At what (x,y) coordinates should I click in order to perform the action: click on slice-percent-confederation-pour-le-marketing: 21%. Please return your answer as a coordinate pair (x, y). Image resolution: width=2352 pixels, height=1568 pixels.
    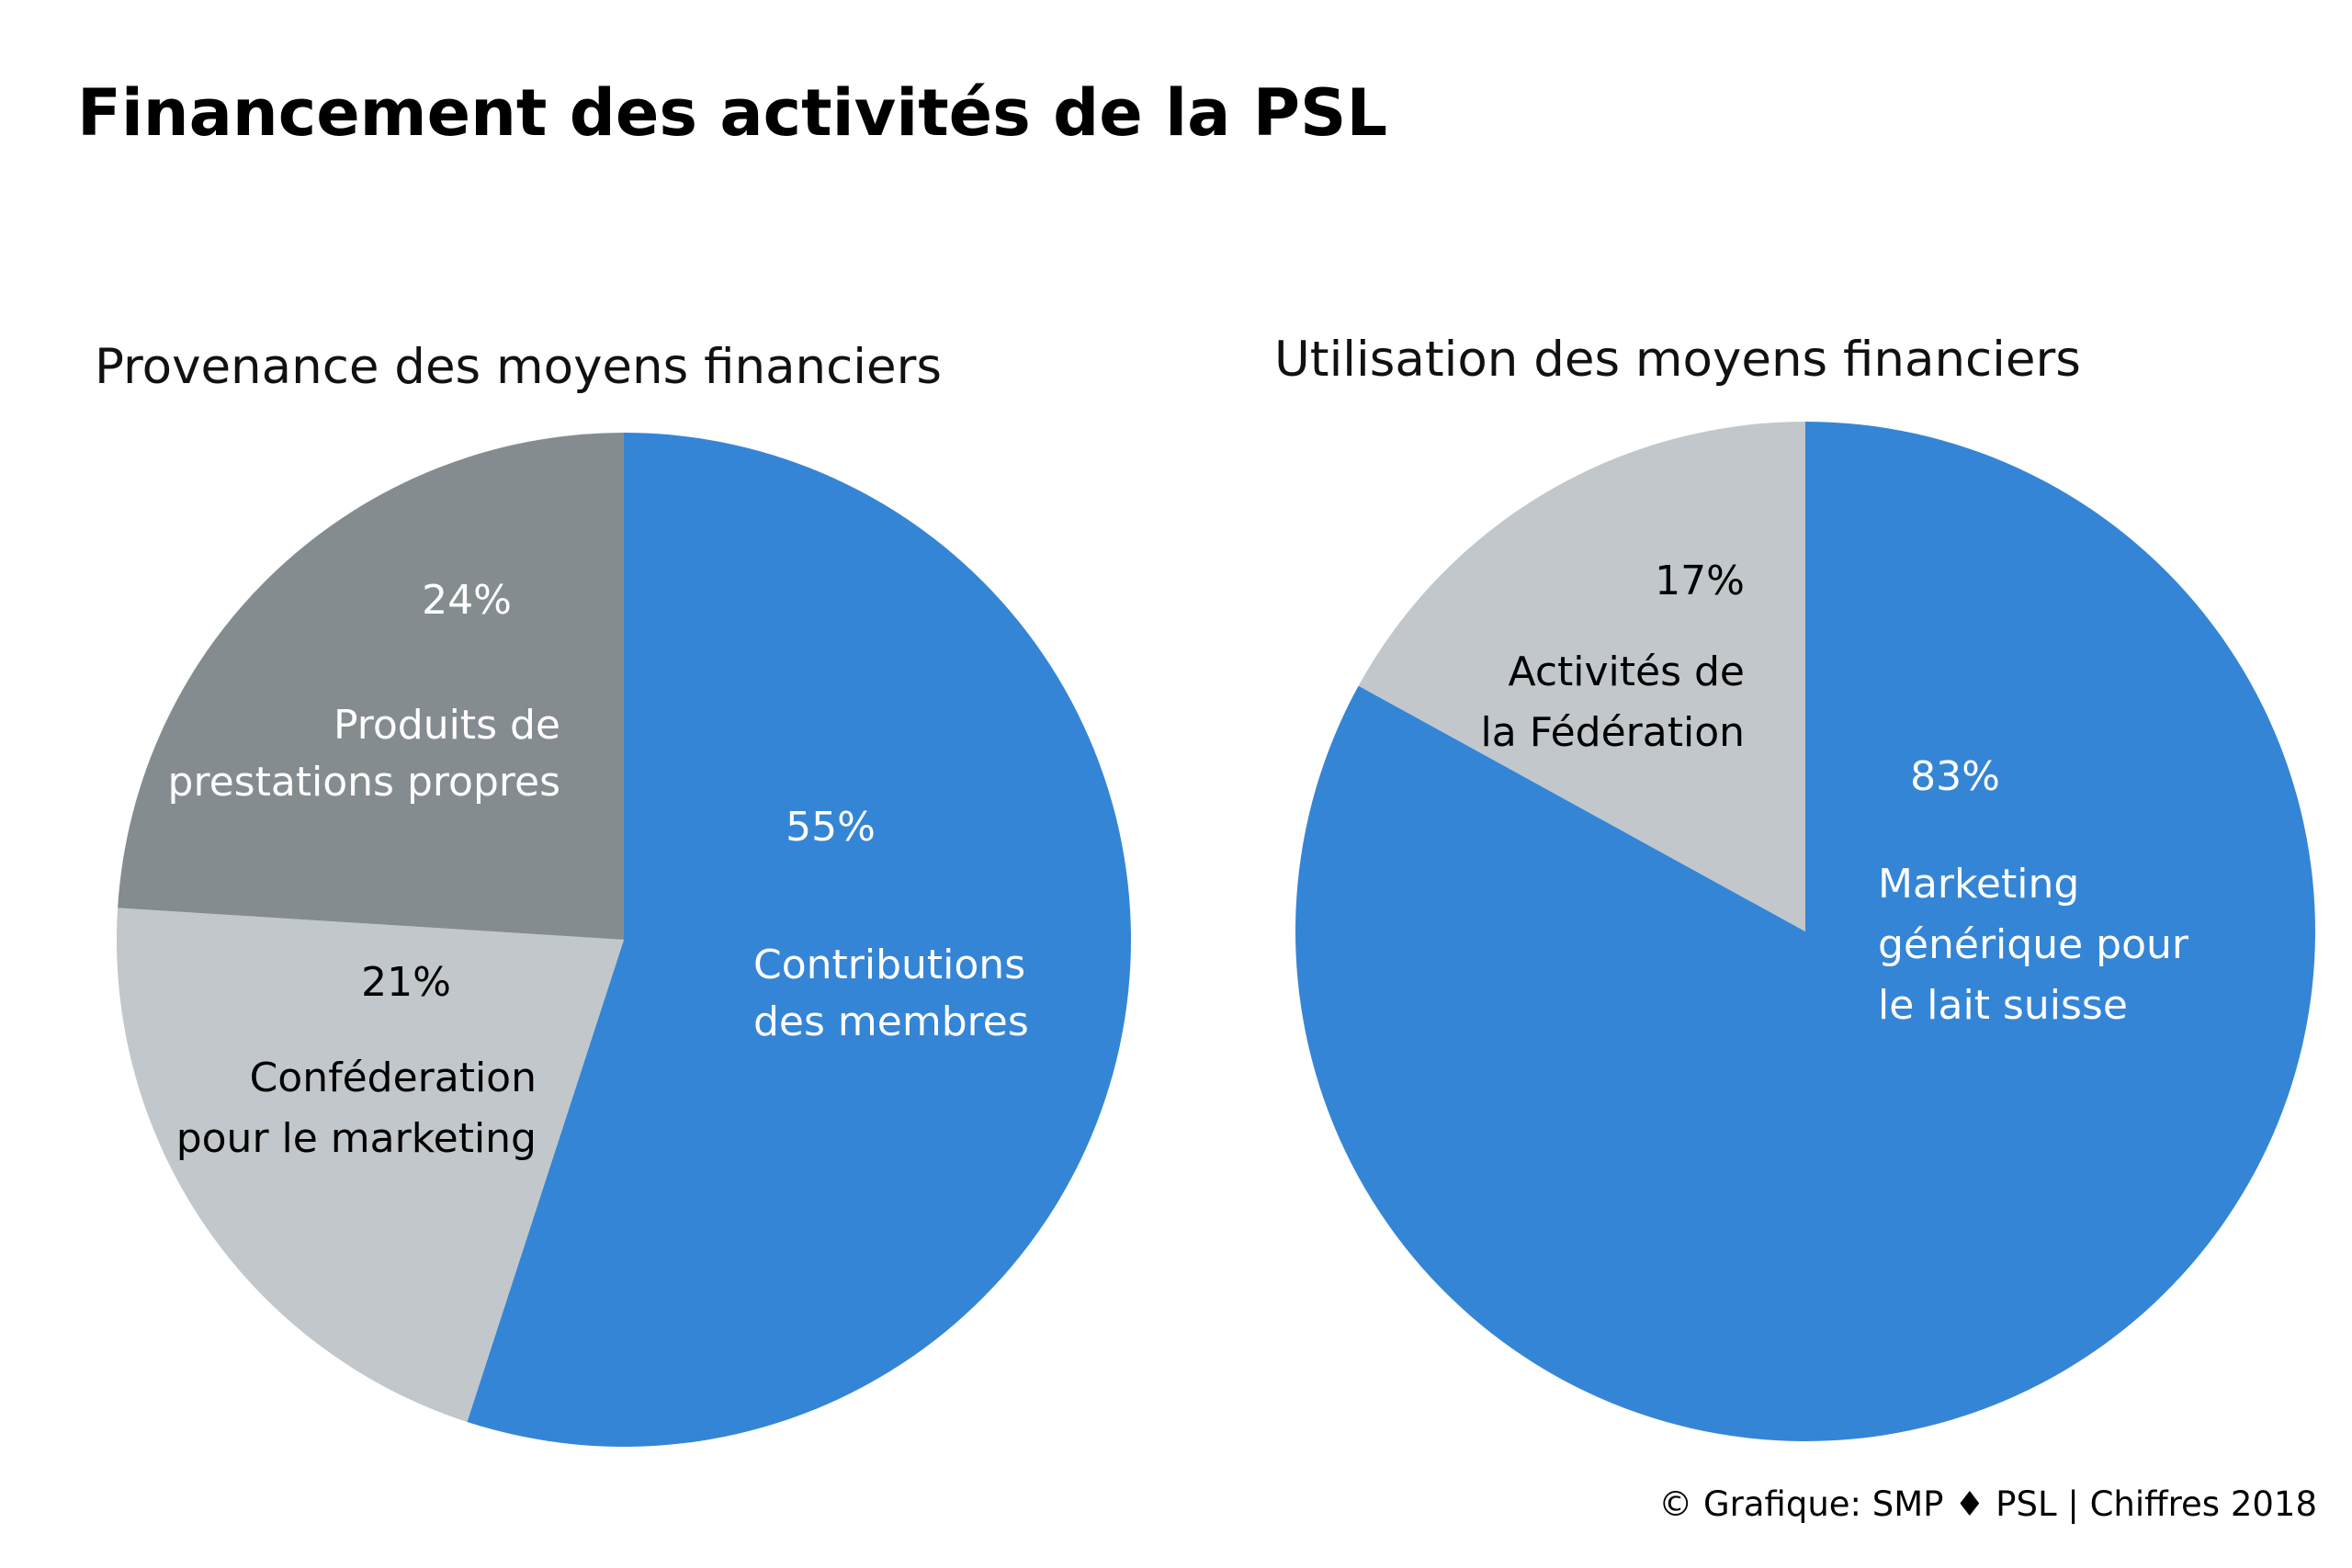
    Looking at the image, I should click on (406, 983).